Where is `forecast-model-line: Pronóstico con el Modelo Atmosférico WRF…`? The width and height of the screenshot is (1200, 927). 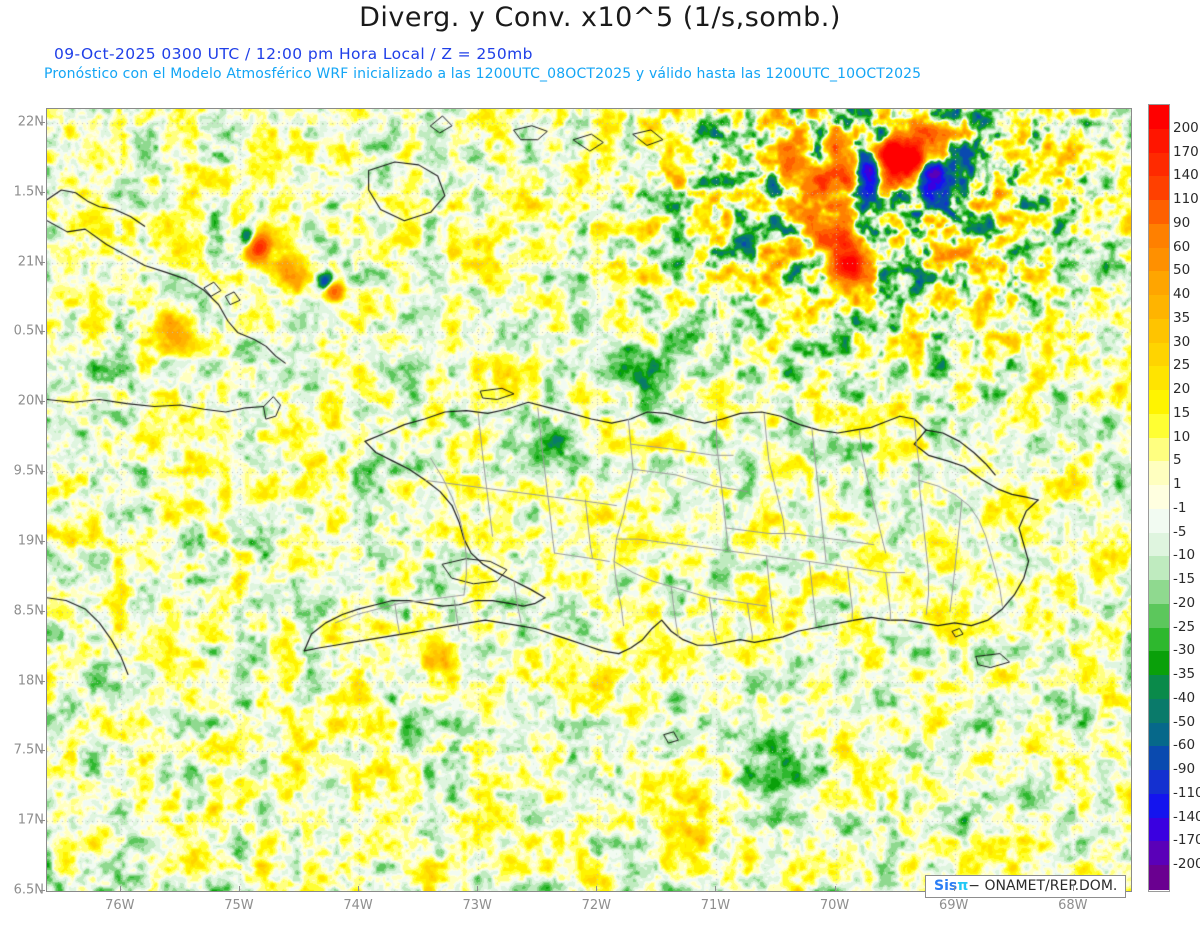 forecast-model-line: Pronóstico con el Modelo Atmosférico WRF… is located at coordinates (483, 74).